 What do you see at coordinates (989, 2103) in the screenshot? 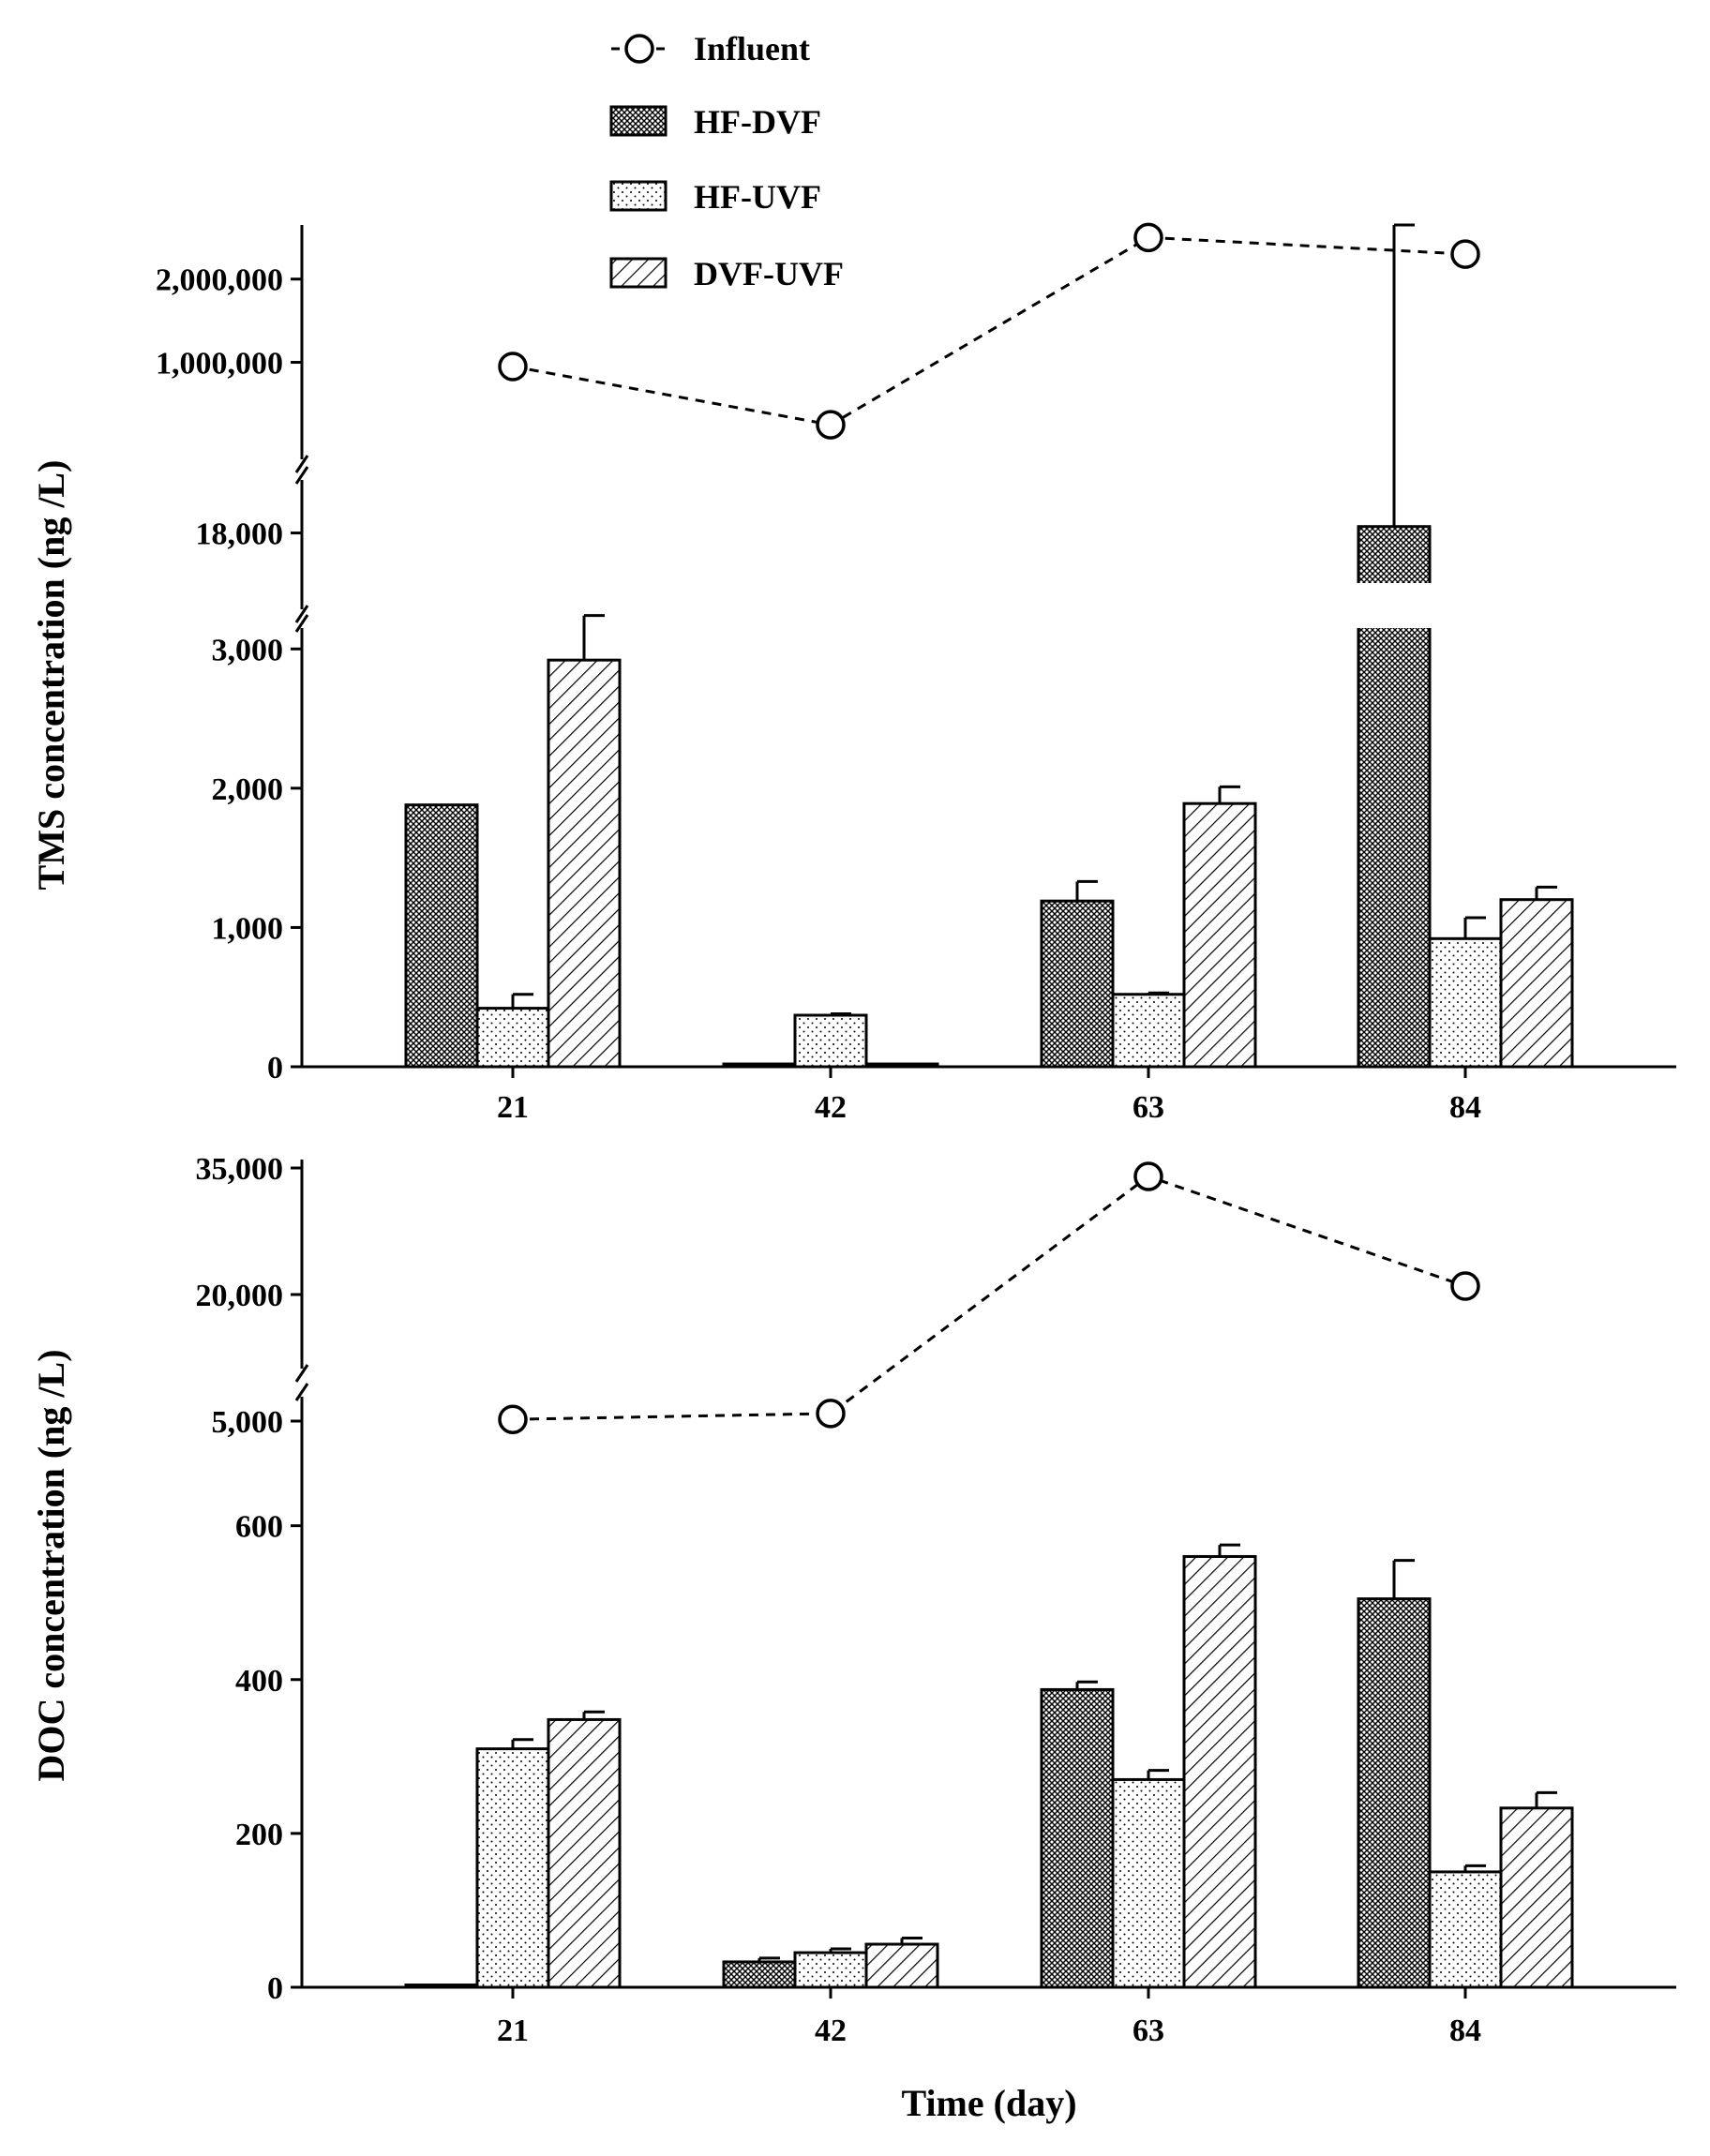
I see `doc-x-axis-title: Time (day)` at bounding box center [989, 2103].